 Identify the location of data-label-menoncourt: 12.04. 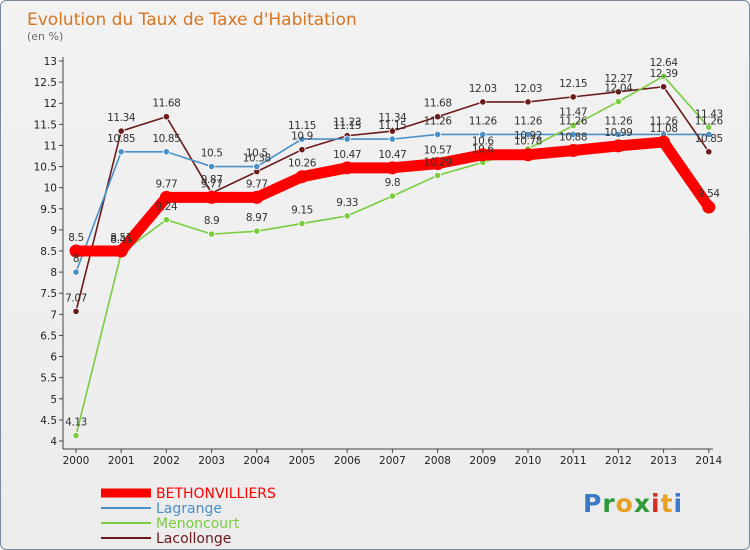
(618, 89).